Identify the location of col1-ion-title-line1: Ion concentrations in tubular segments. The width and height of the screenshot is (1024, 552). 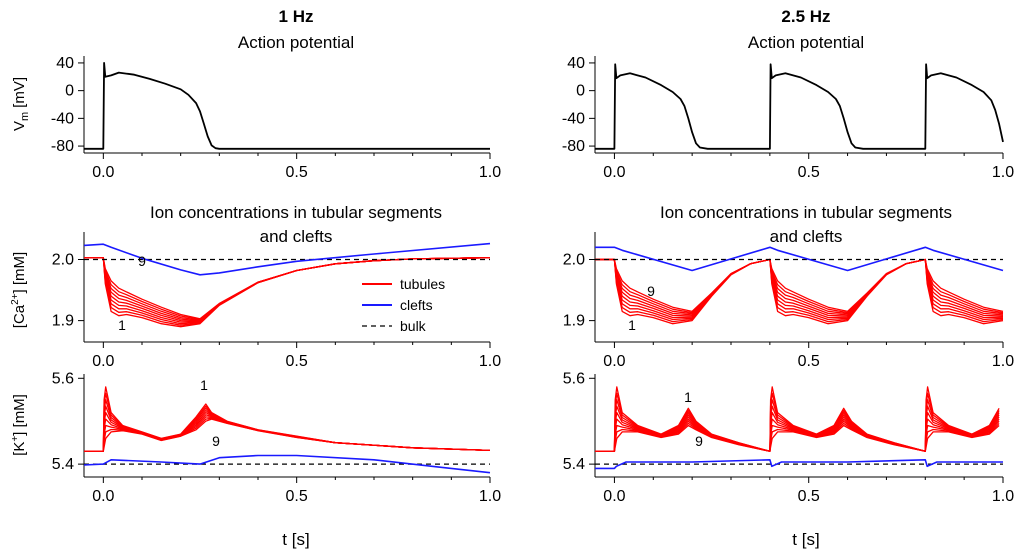
(296, 212).